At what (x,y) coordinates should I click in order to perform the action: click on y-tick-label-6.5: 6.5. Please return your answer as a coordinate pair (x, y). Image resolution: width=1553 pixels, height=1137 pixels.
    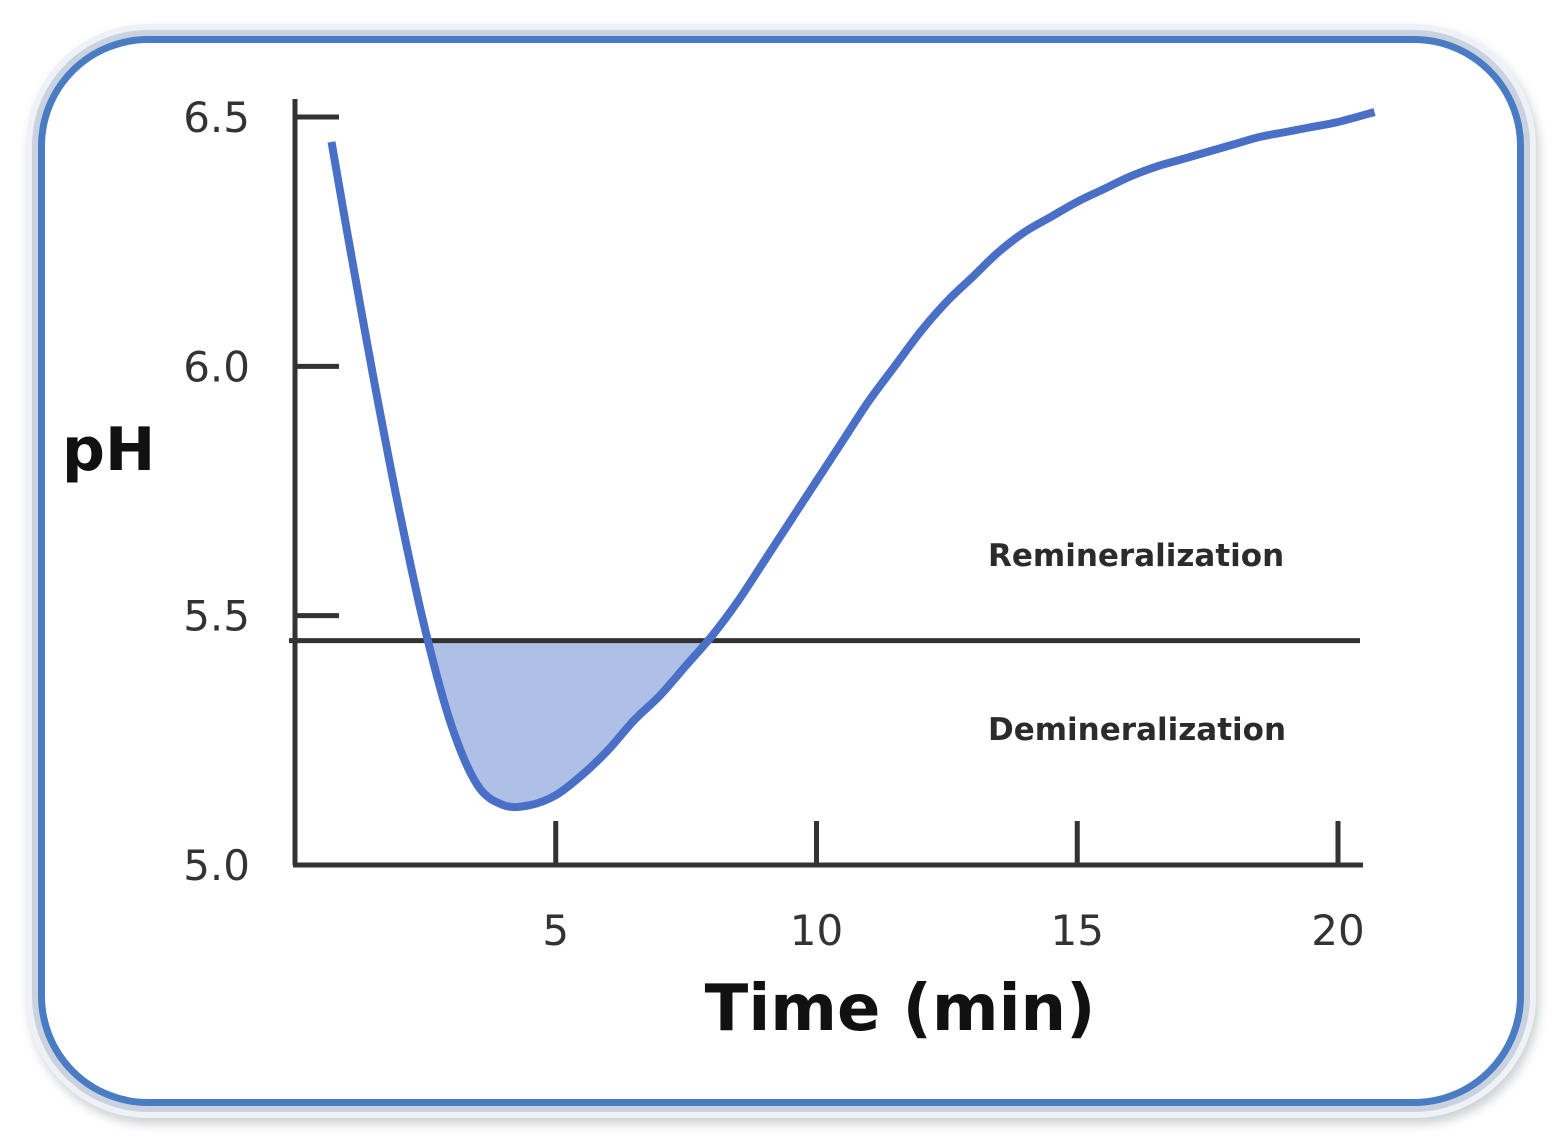
    Looking at the image, I should click on (216, 117).